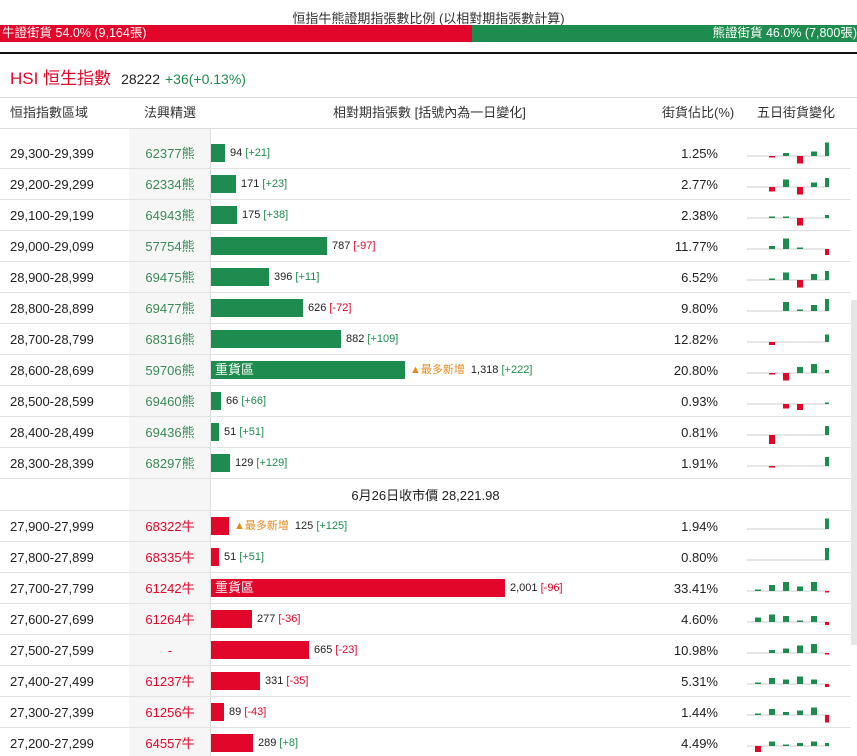 This screenshot has width=857, height=756. Describe the element at coordinates (332, 526) in the screenshot. I see `daily-change: [+125]` at that location.